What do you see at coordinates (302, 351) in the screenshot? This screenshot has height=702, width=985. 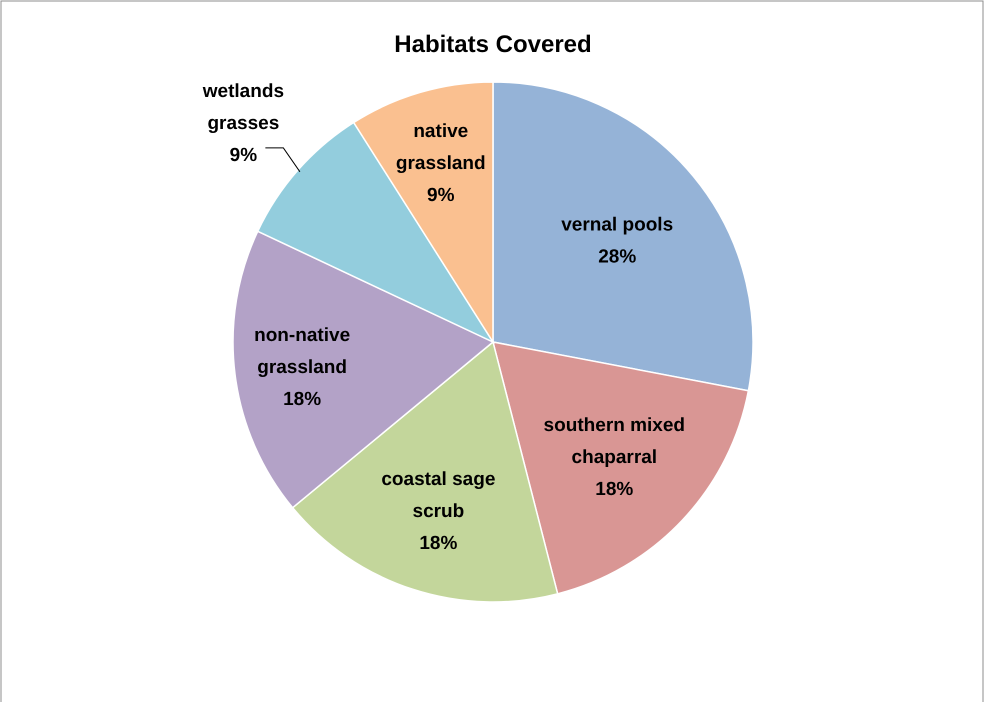 I see `slice-label: non-native grassland` at bounding box center [302, 351].